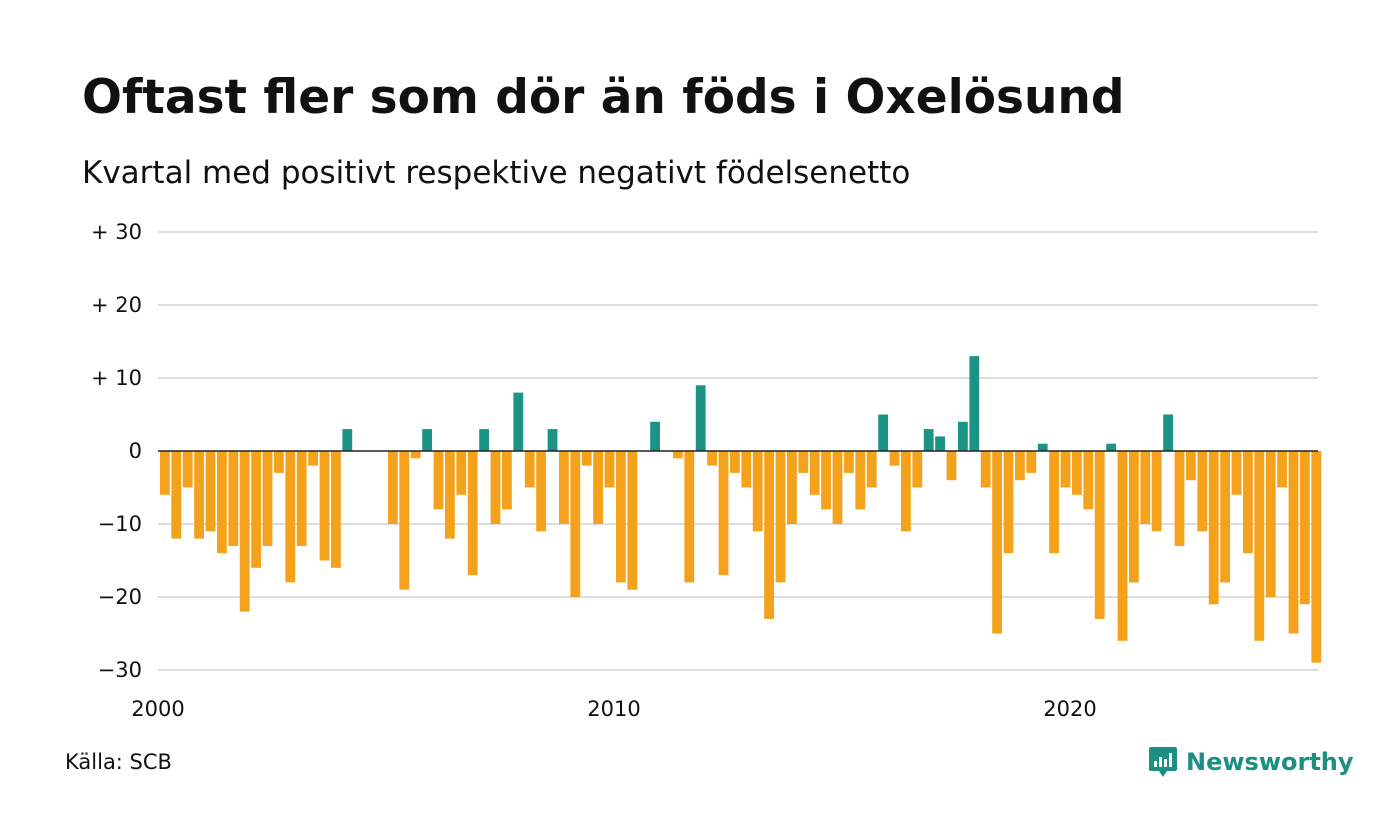 The image size is (1400, 840). I want to click on chart-title: Oftast fler som dör än föds i Oxelösund, so click(603, 97).